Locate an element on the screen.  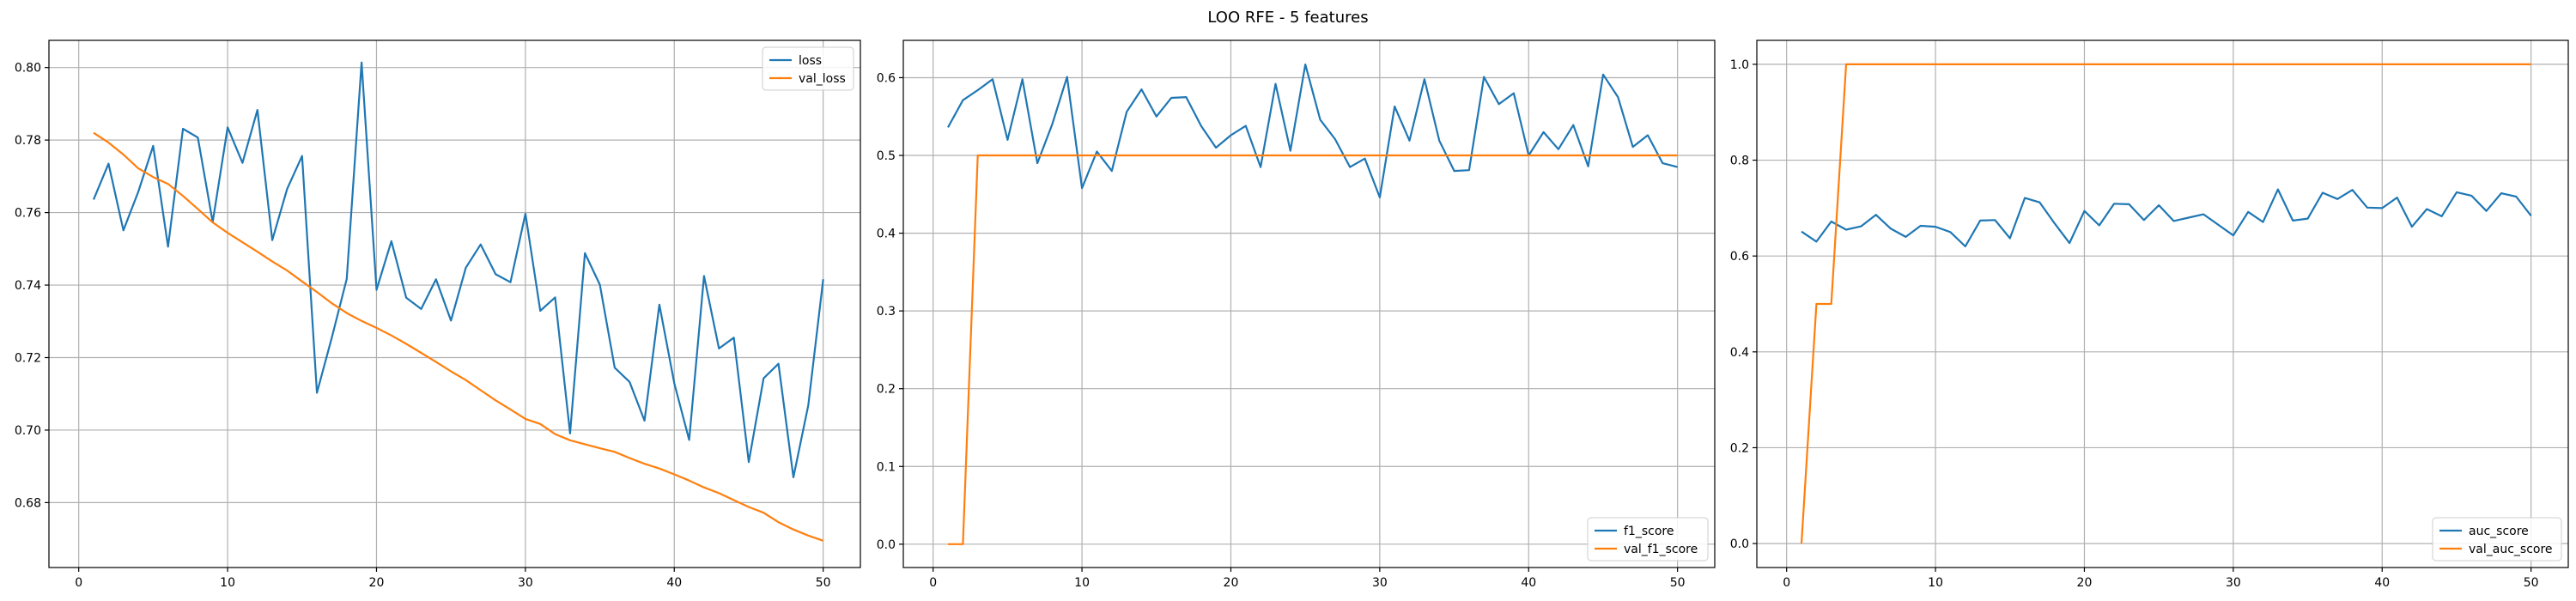
y-tick-label: 0.68 is located at coordinates (28, 503).